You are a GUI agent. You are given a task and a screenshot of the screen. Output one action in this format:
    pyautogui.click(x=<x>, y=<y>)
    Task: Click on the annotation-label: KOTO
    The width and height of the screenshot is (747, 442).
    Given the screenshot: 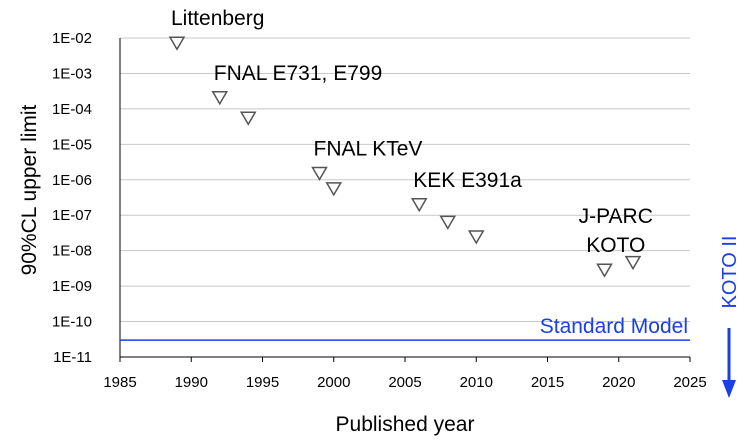 What is the action you would take?
    pyautogui.click(x=615, y=245)
    